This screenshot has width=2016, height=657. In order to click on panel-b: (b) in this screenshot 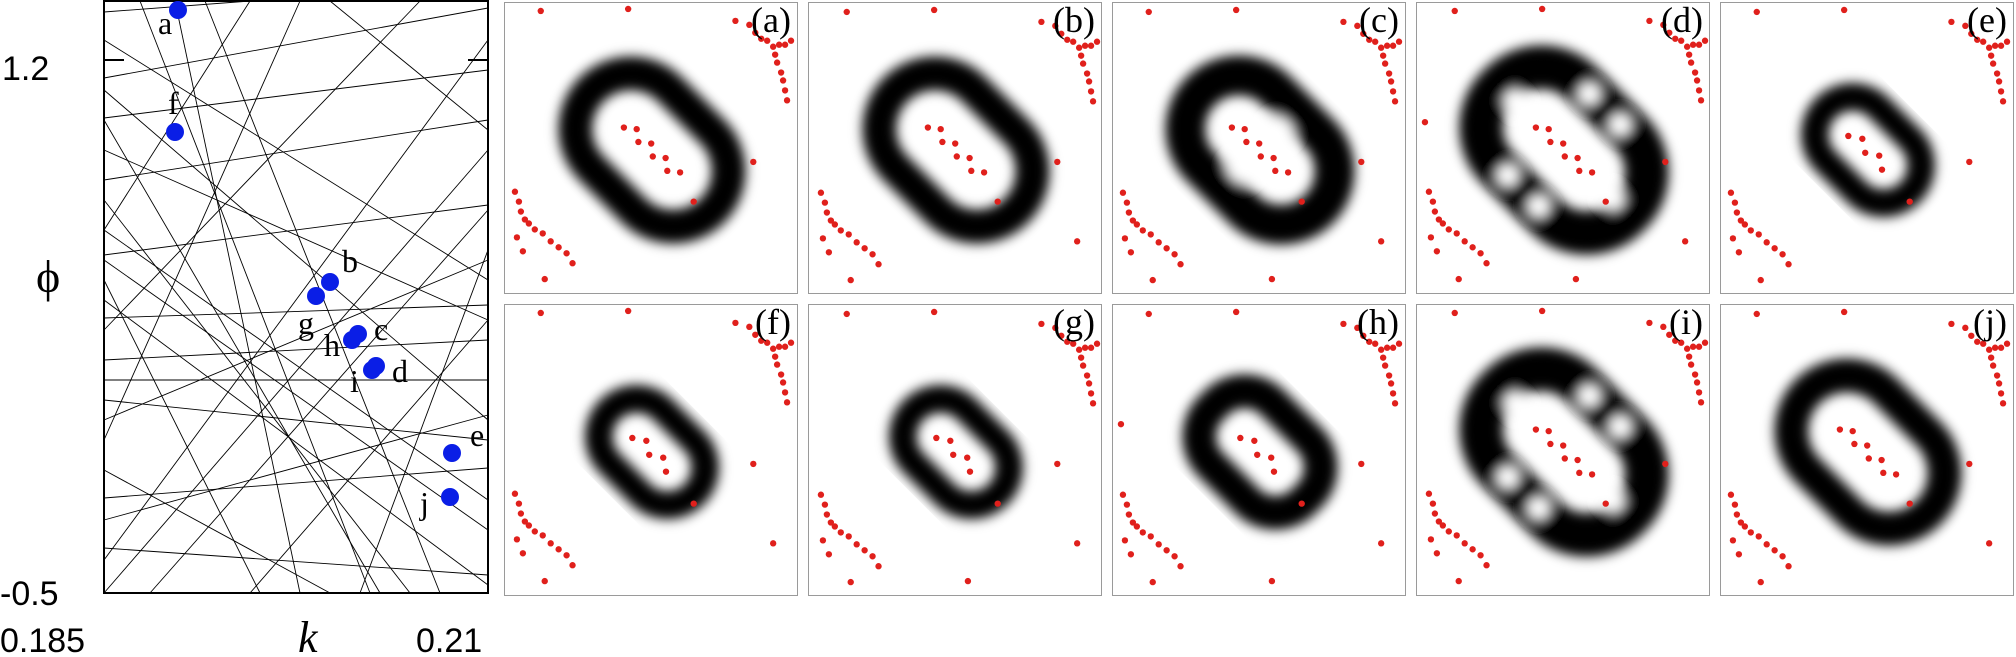, I will do `click(955, 148)`.